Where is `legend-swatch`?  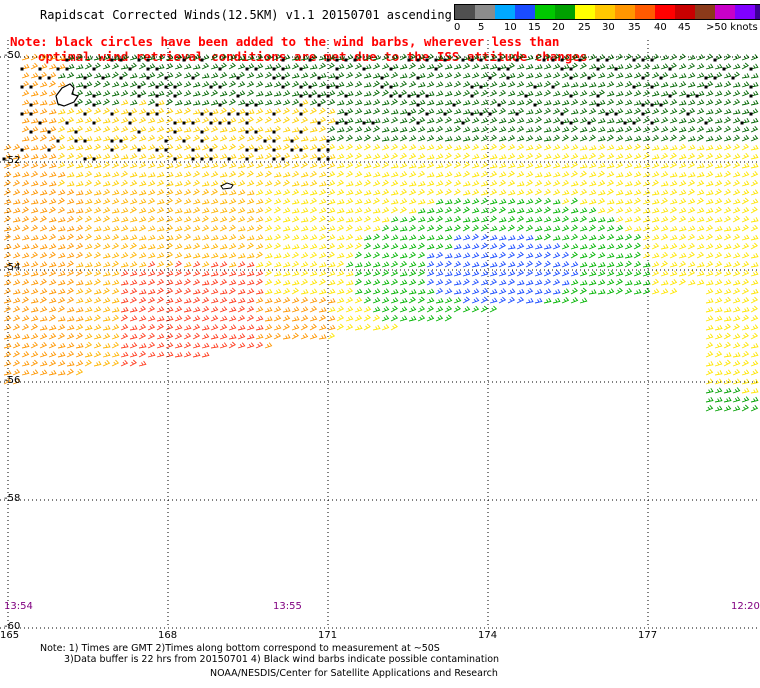 legend-swatch is located at coordinates (545, 12).